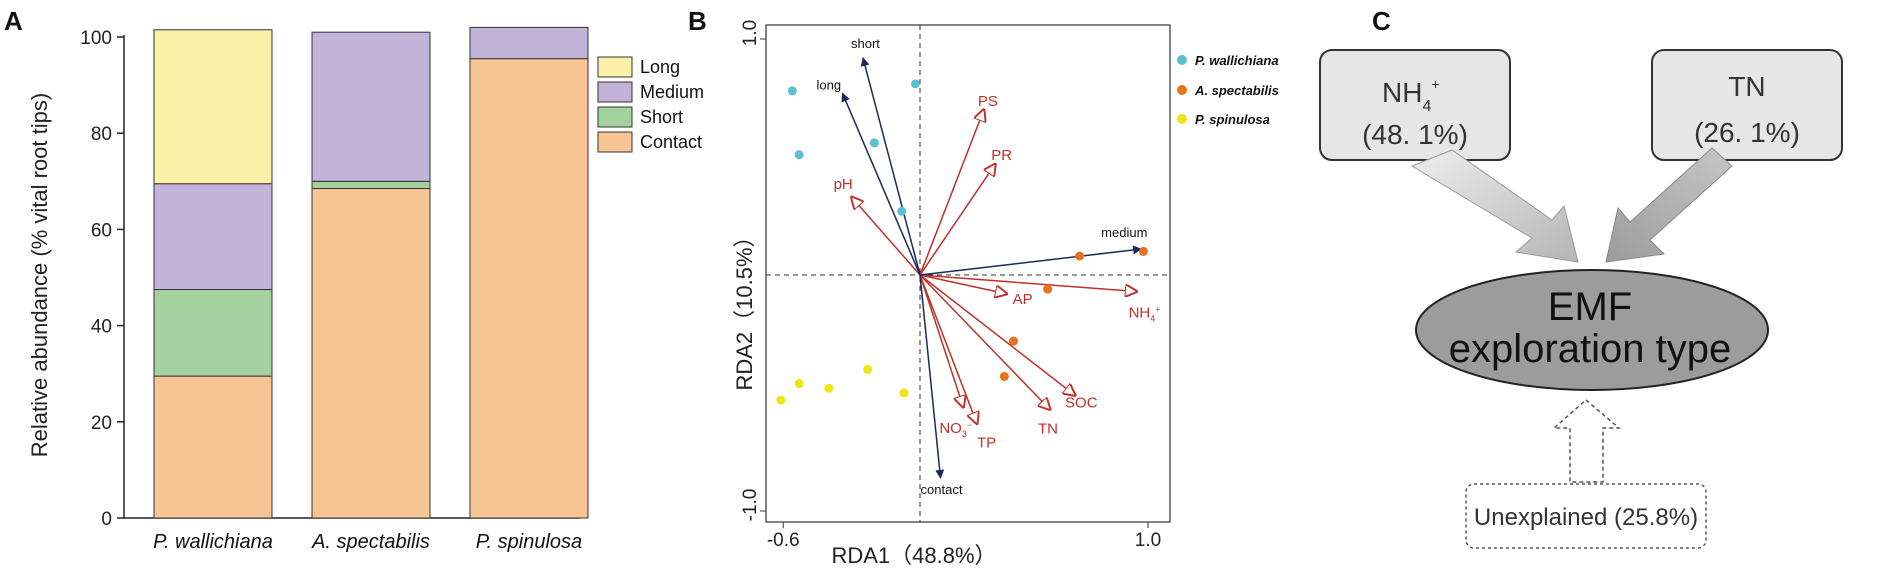 This screenshot has width=1904, height=571. What do you see at coordinates (615, 142) in the screenshot?
I see `legend-swatch-contact` at bounding box center [615, 142].